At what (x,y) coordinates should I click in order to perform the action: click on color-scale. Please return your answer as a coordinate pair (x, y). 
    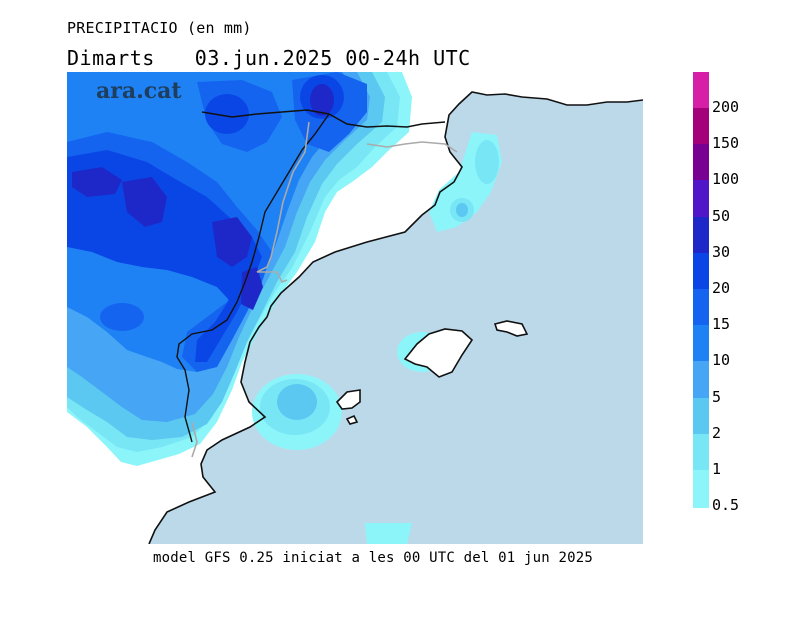
    Looking at the image, I should click on (701, 290).